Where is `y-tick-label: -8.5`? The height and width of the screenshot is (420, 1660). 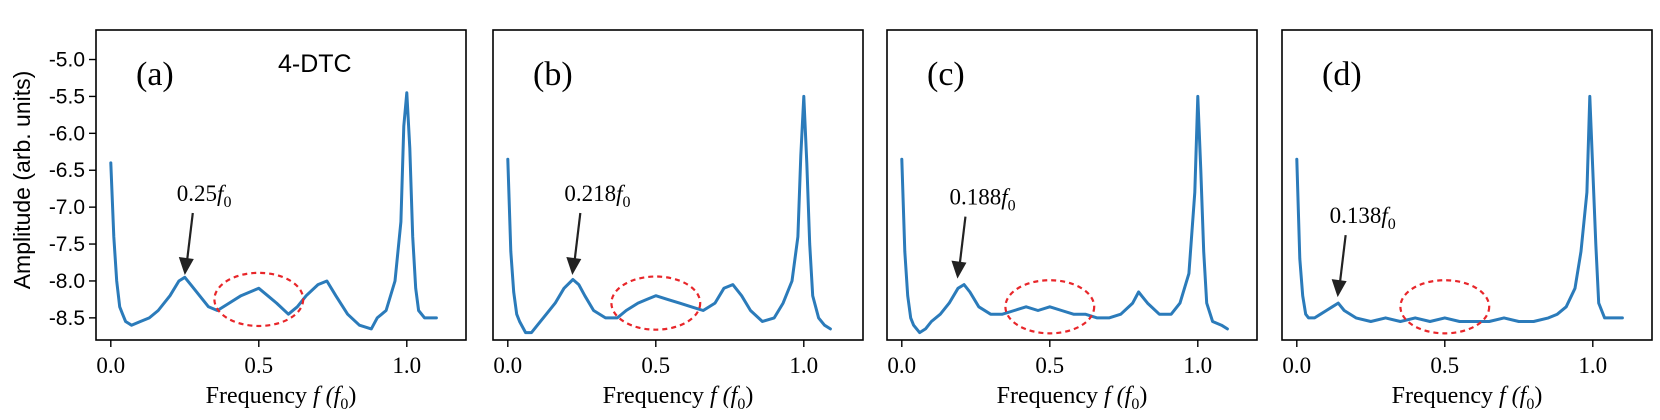
y-tick-label: -8.5 is located at coordinates (67, 318).